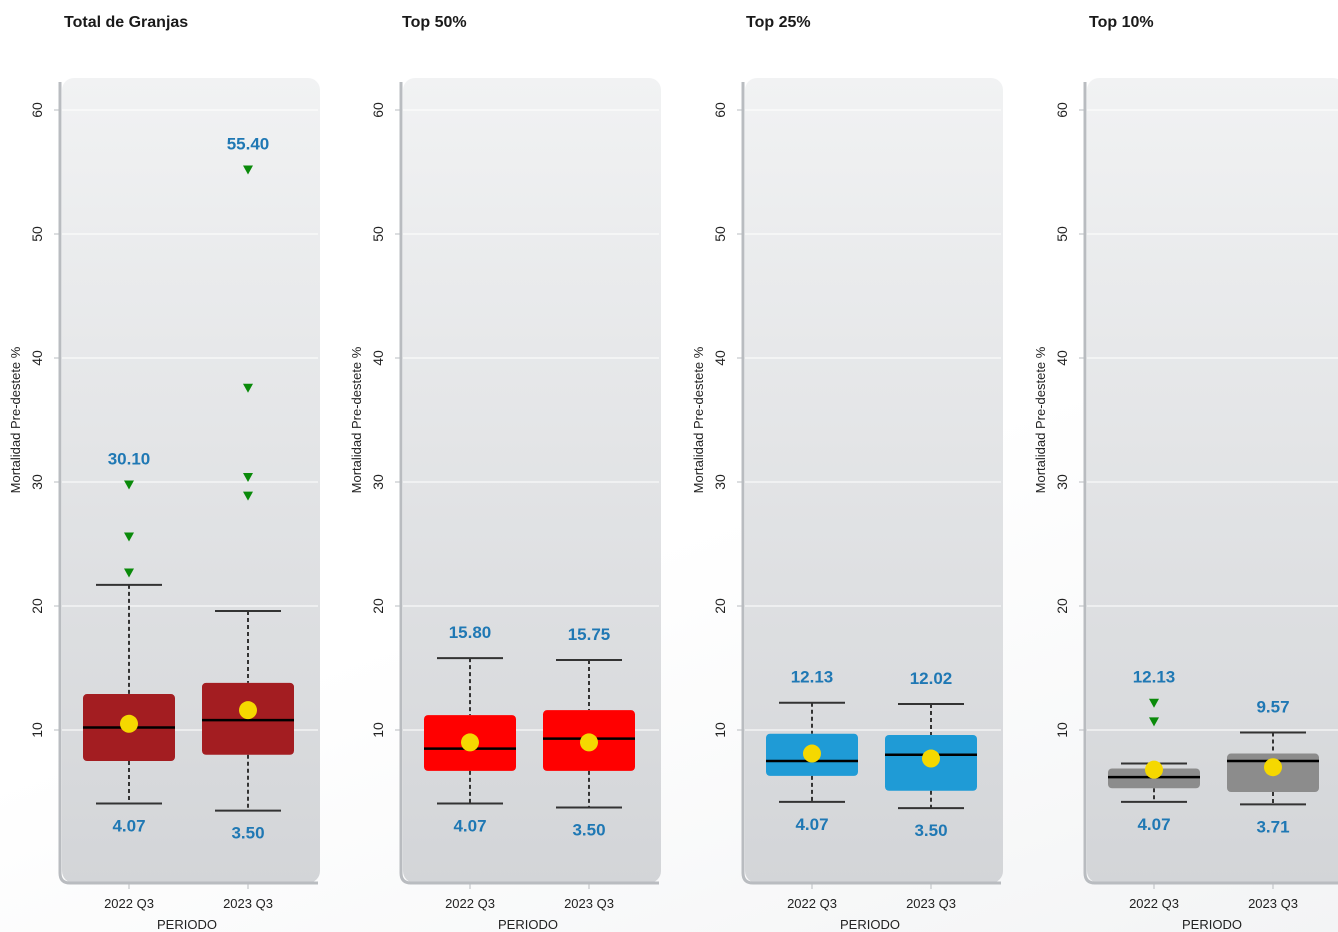 The width and height of the screenshot is (1338, 932). What do you see at coordinates (248, 523) in the screenshot?
I see `box-1: 2023 Q3 55.40 3.50` at bounding box center [248, 523].